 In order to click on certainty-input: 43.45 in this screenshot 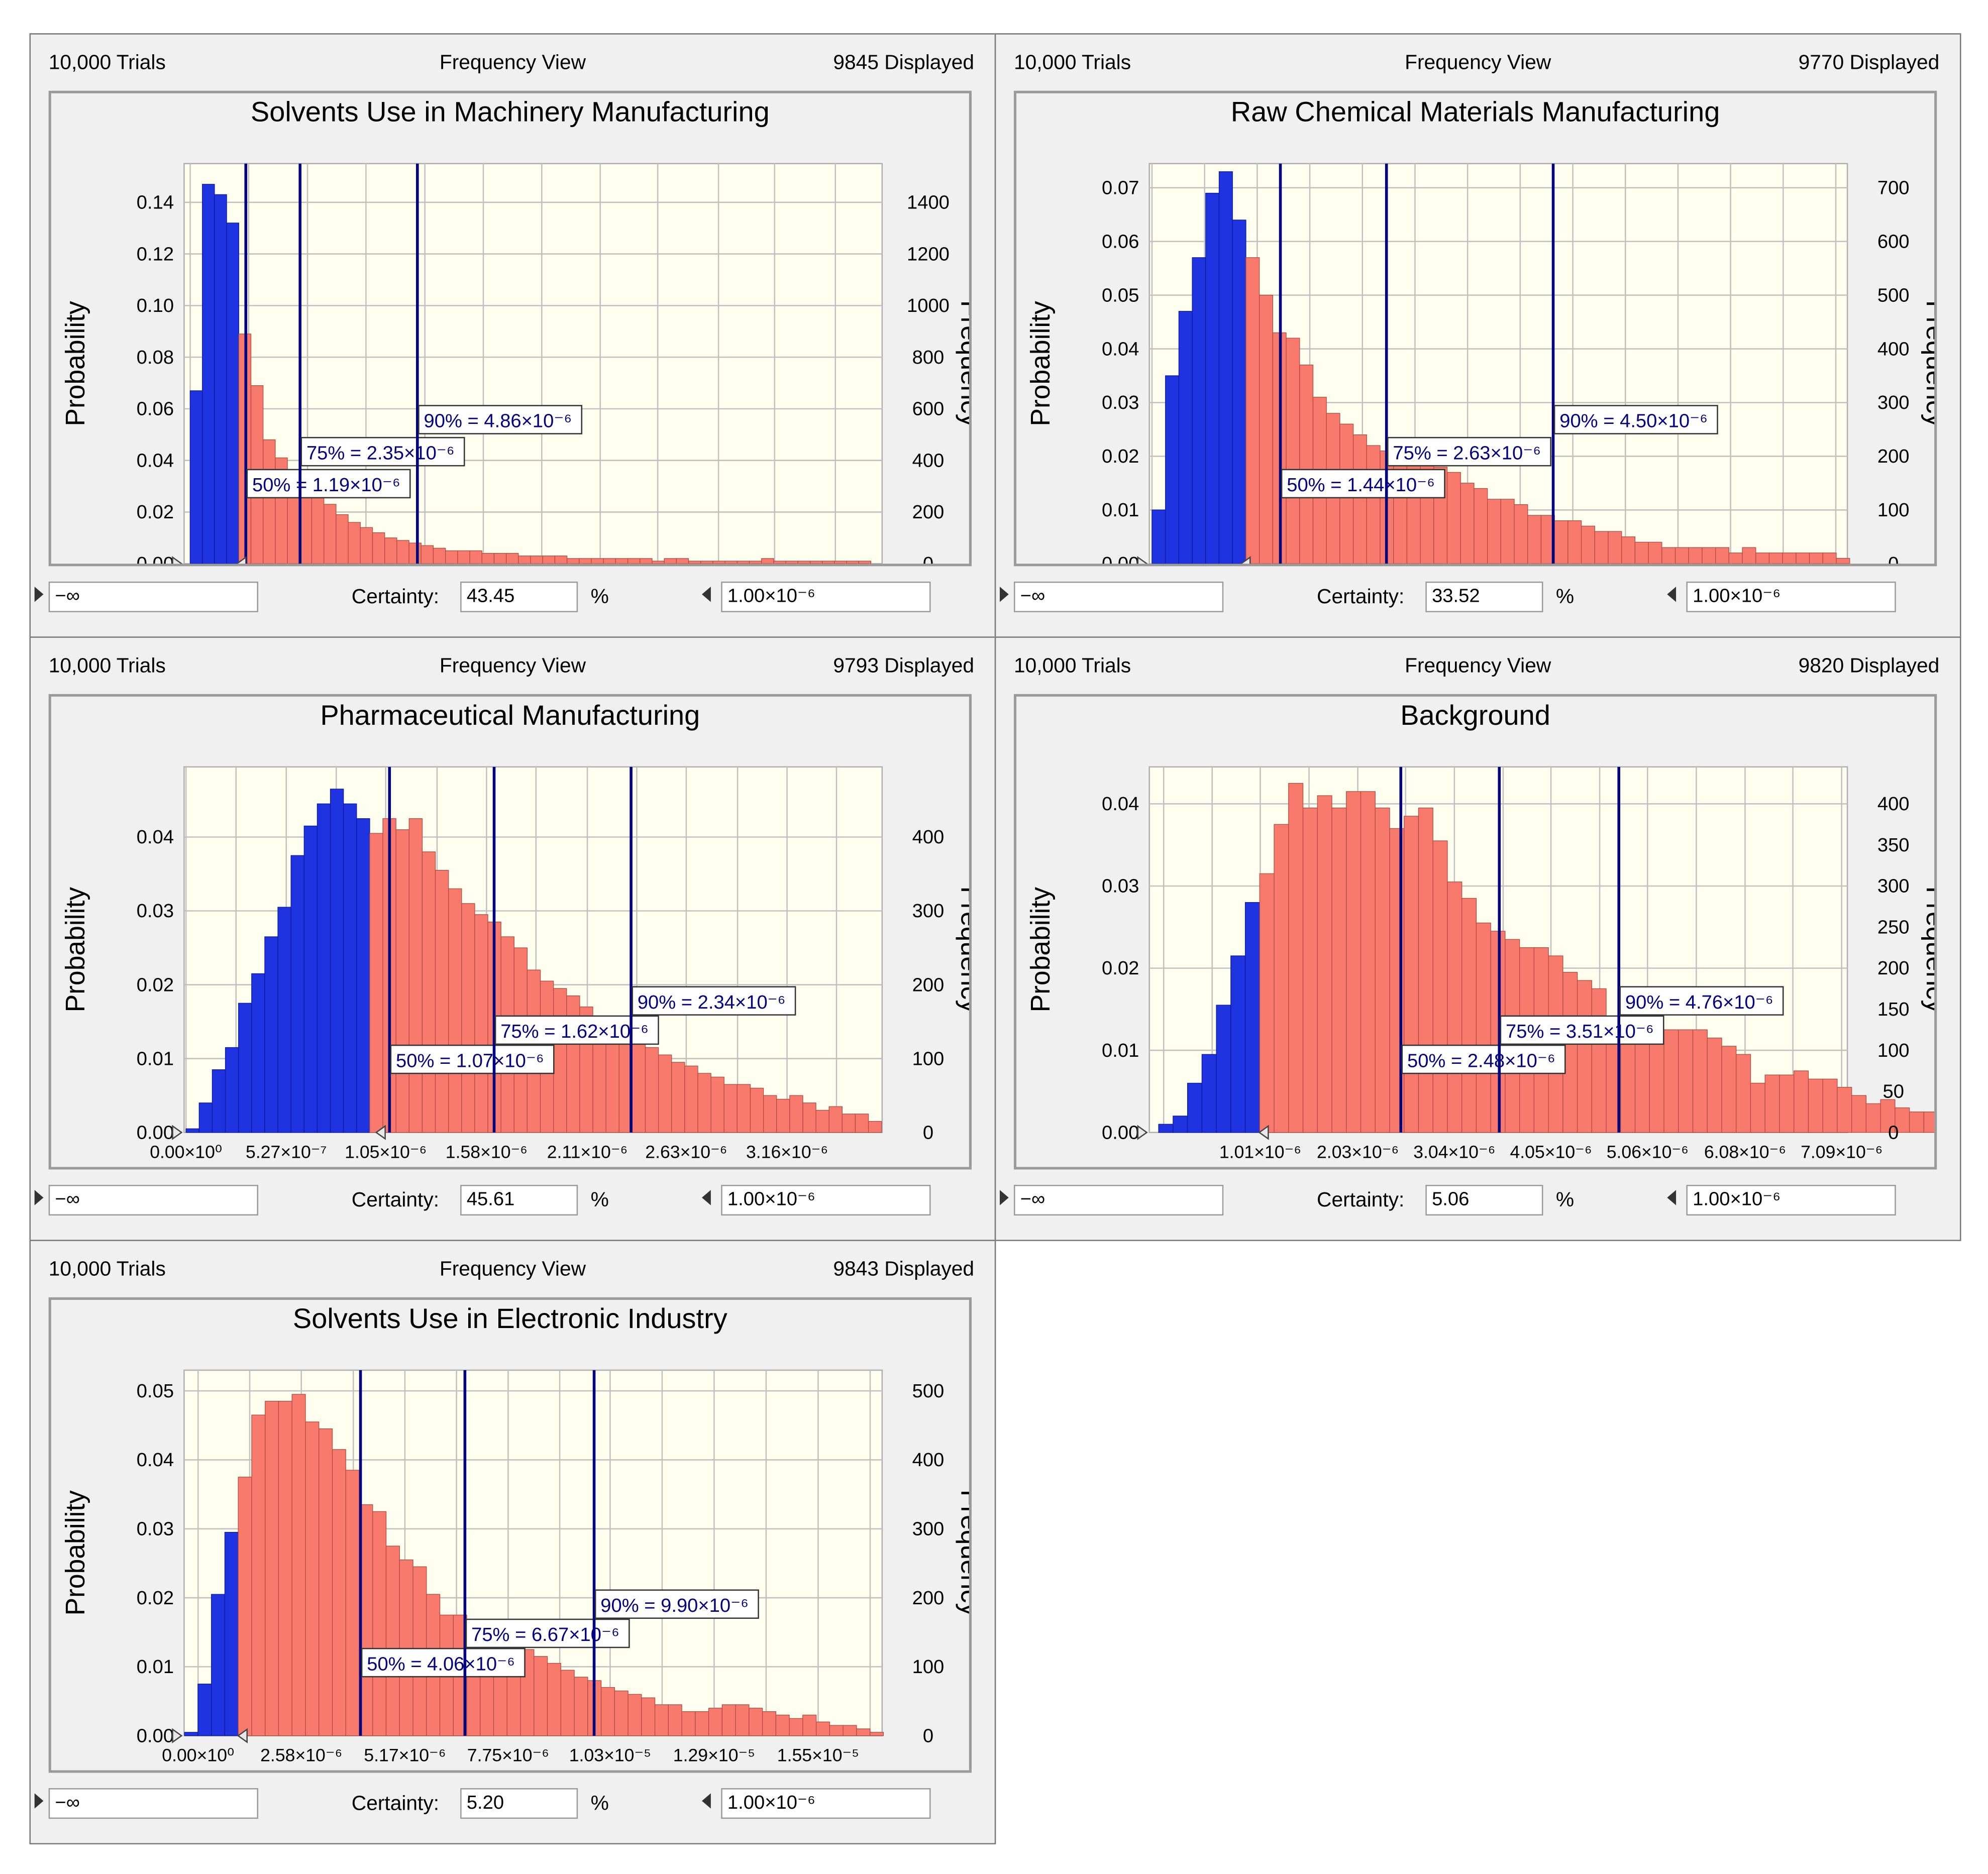, I will do `click(519, 596)`.